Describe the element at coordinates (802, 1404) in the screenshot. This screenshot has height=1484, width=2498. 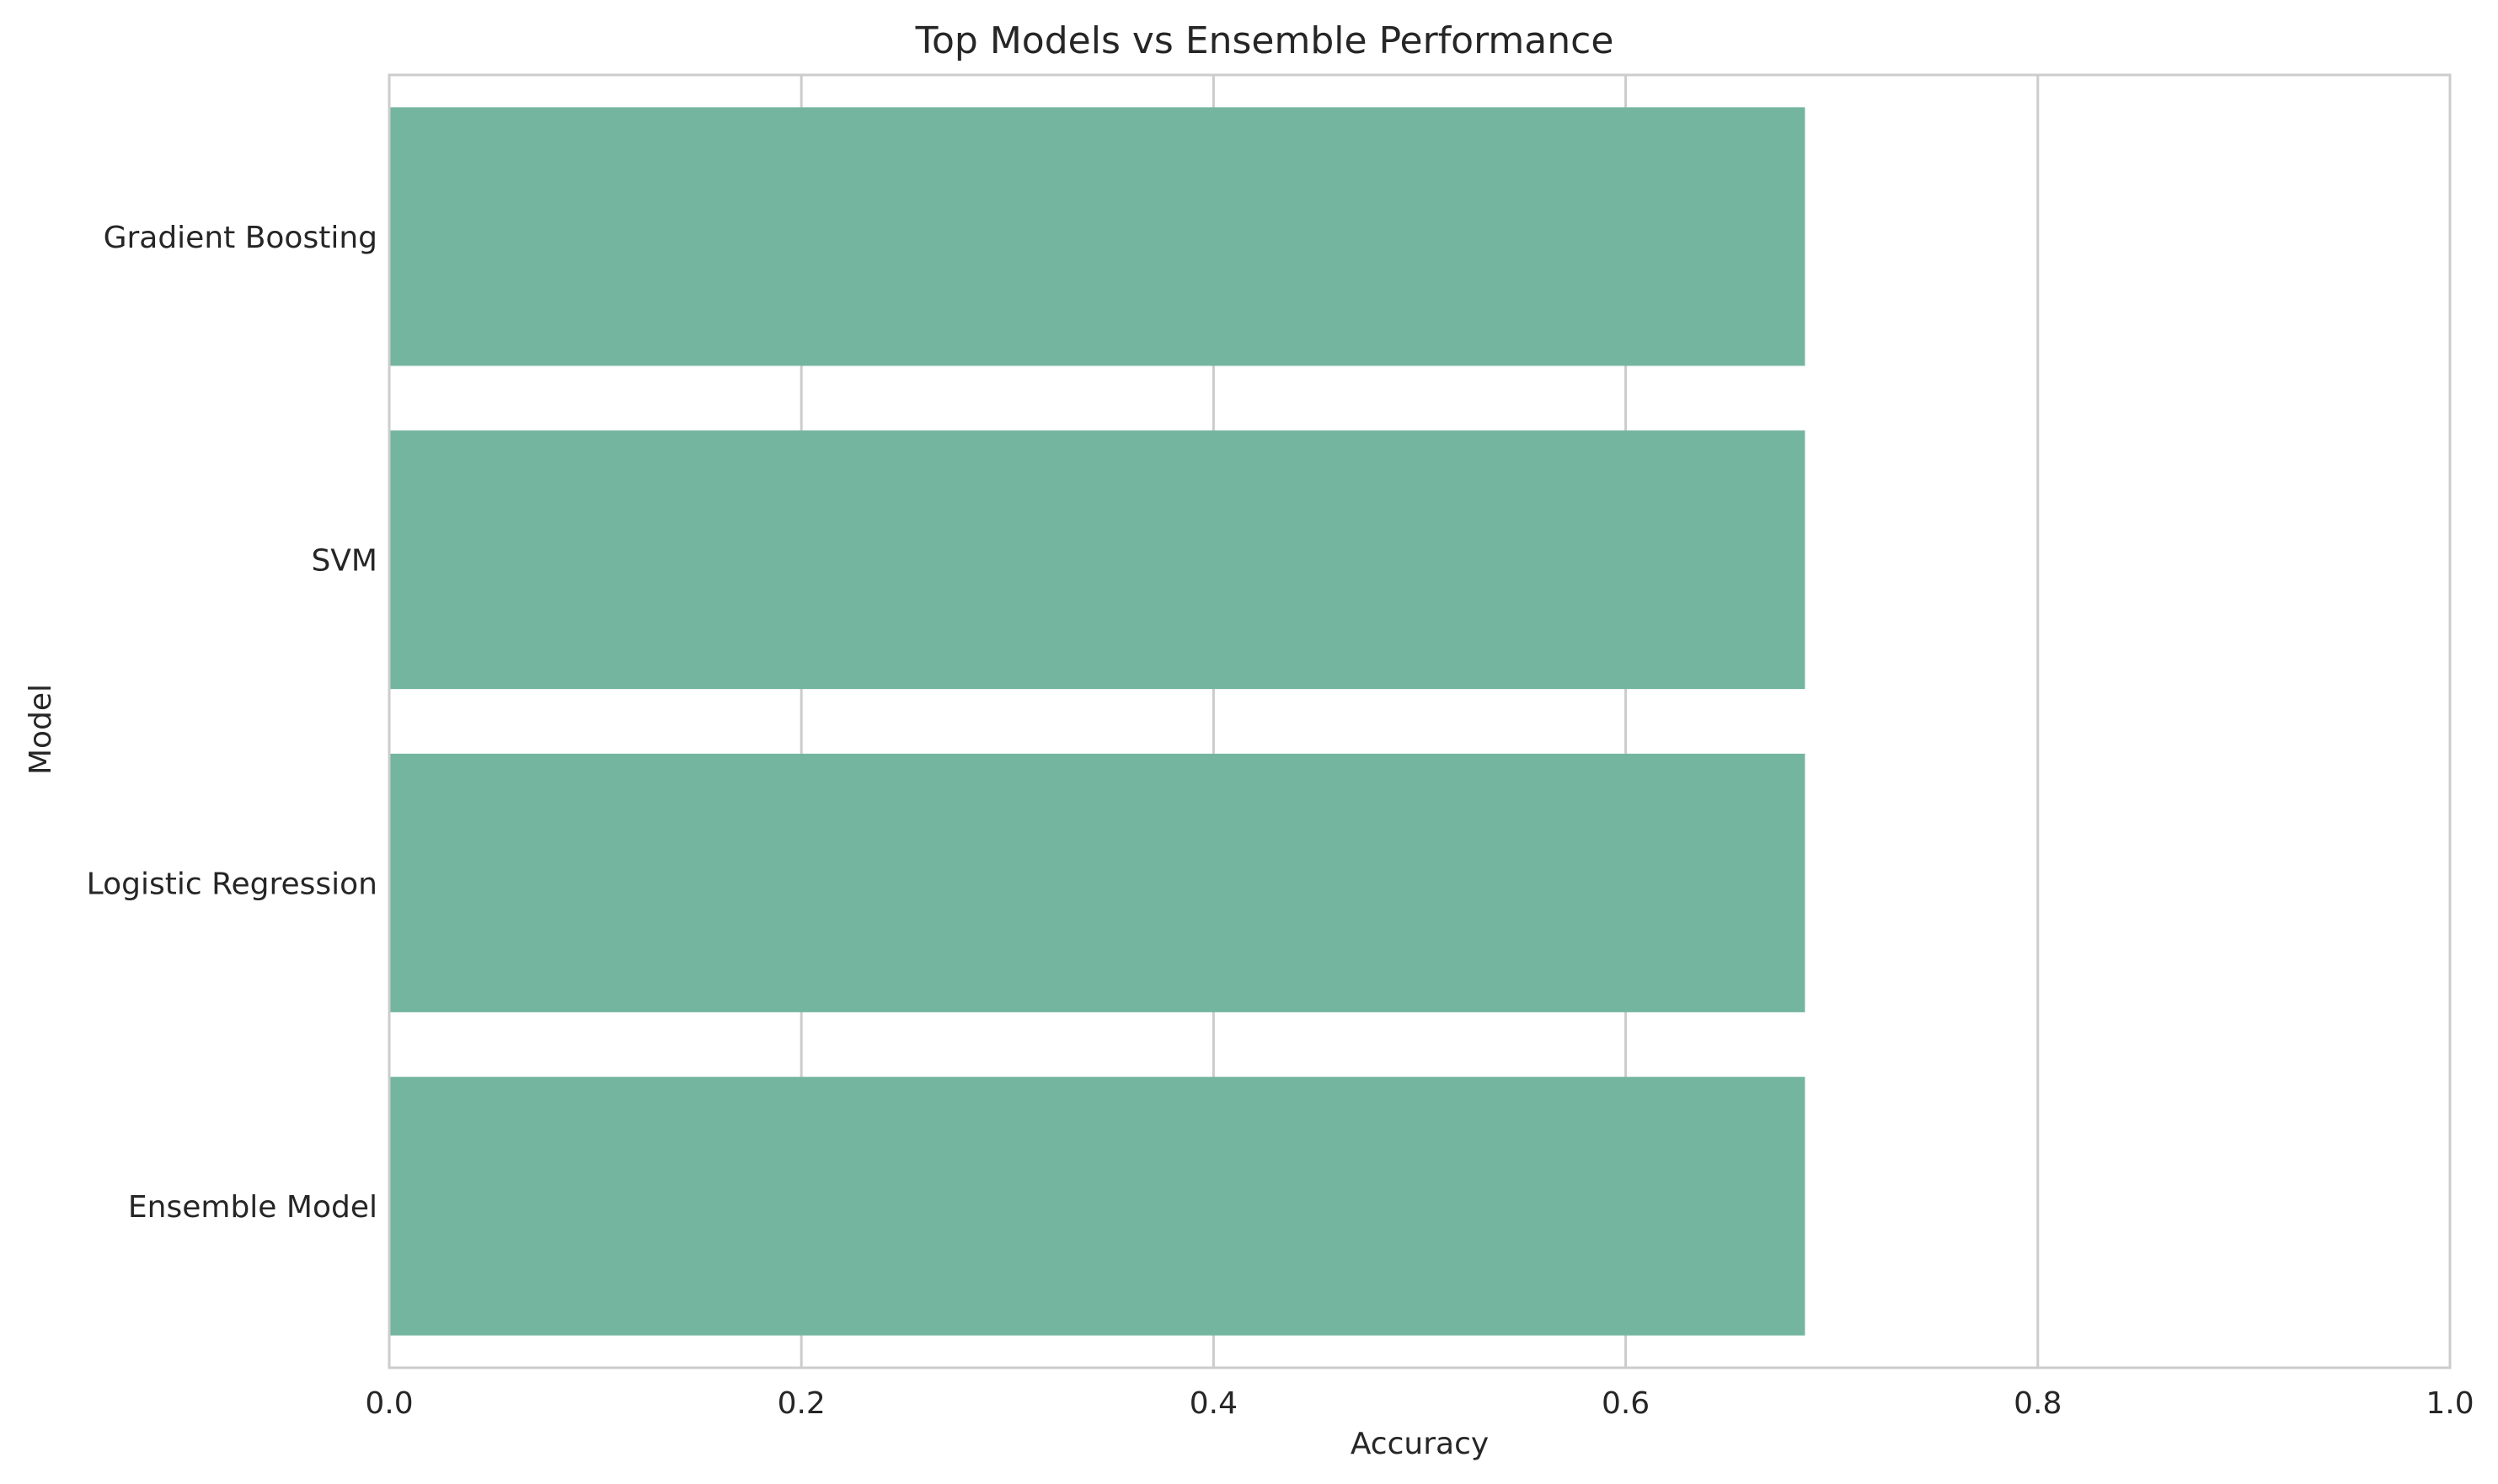
I see `x-tick-label: 0.2` at that location.